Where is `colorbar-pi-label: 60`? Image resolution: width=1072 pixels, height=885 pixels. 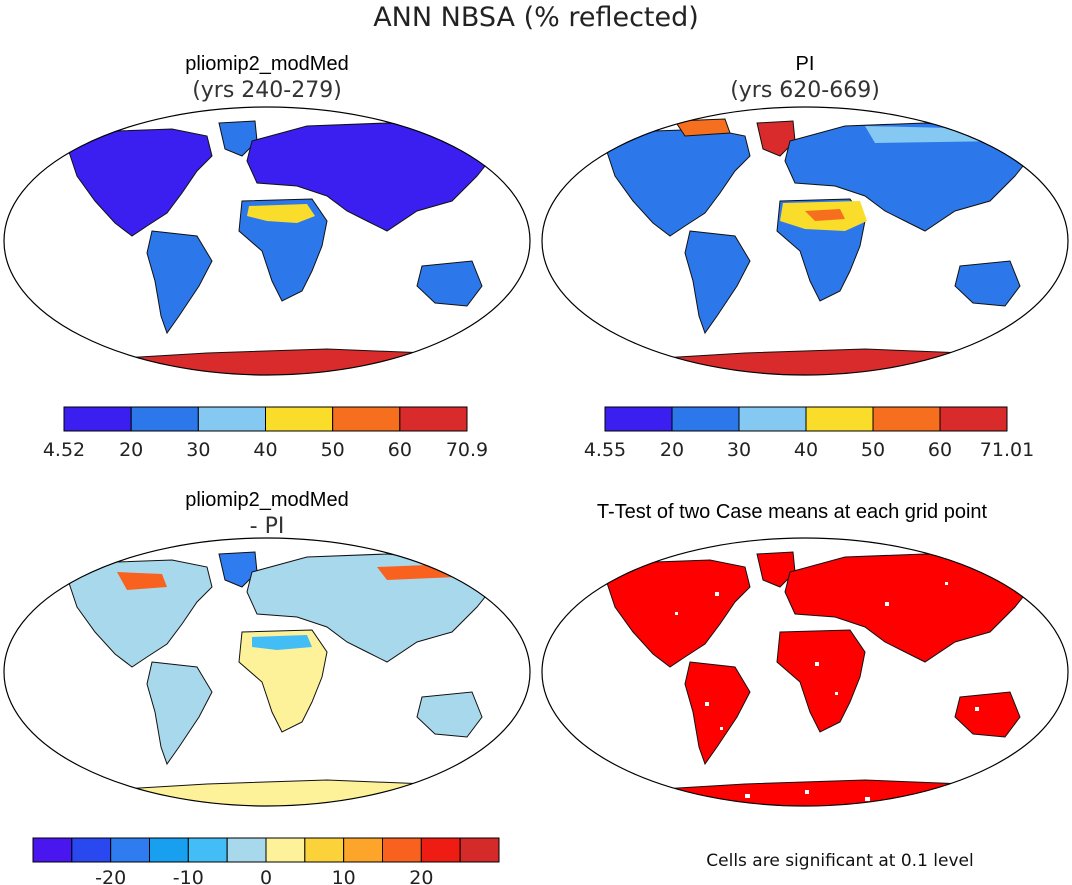
colorbar-pi-label: 60 is located at coordinates (940, 450).